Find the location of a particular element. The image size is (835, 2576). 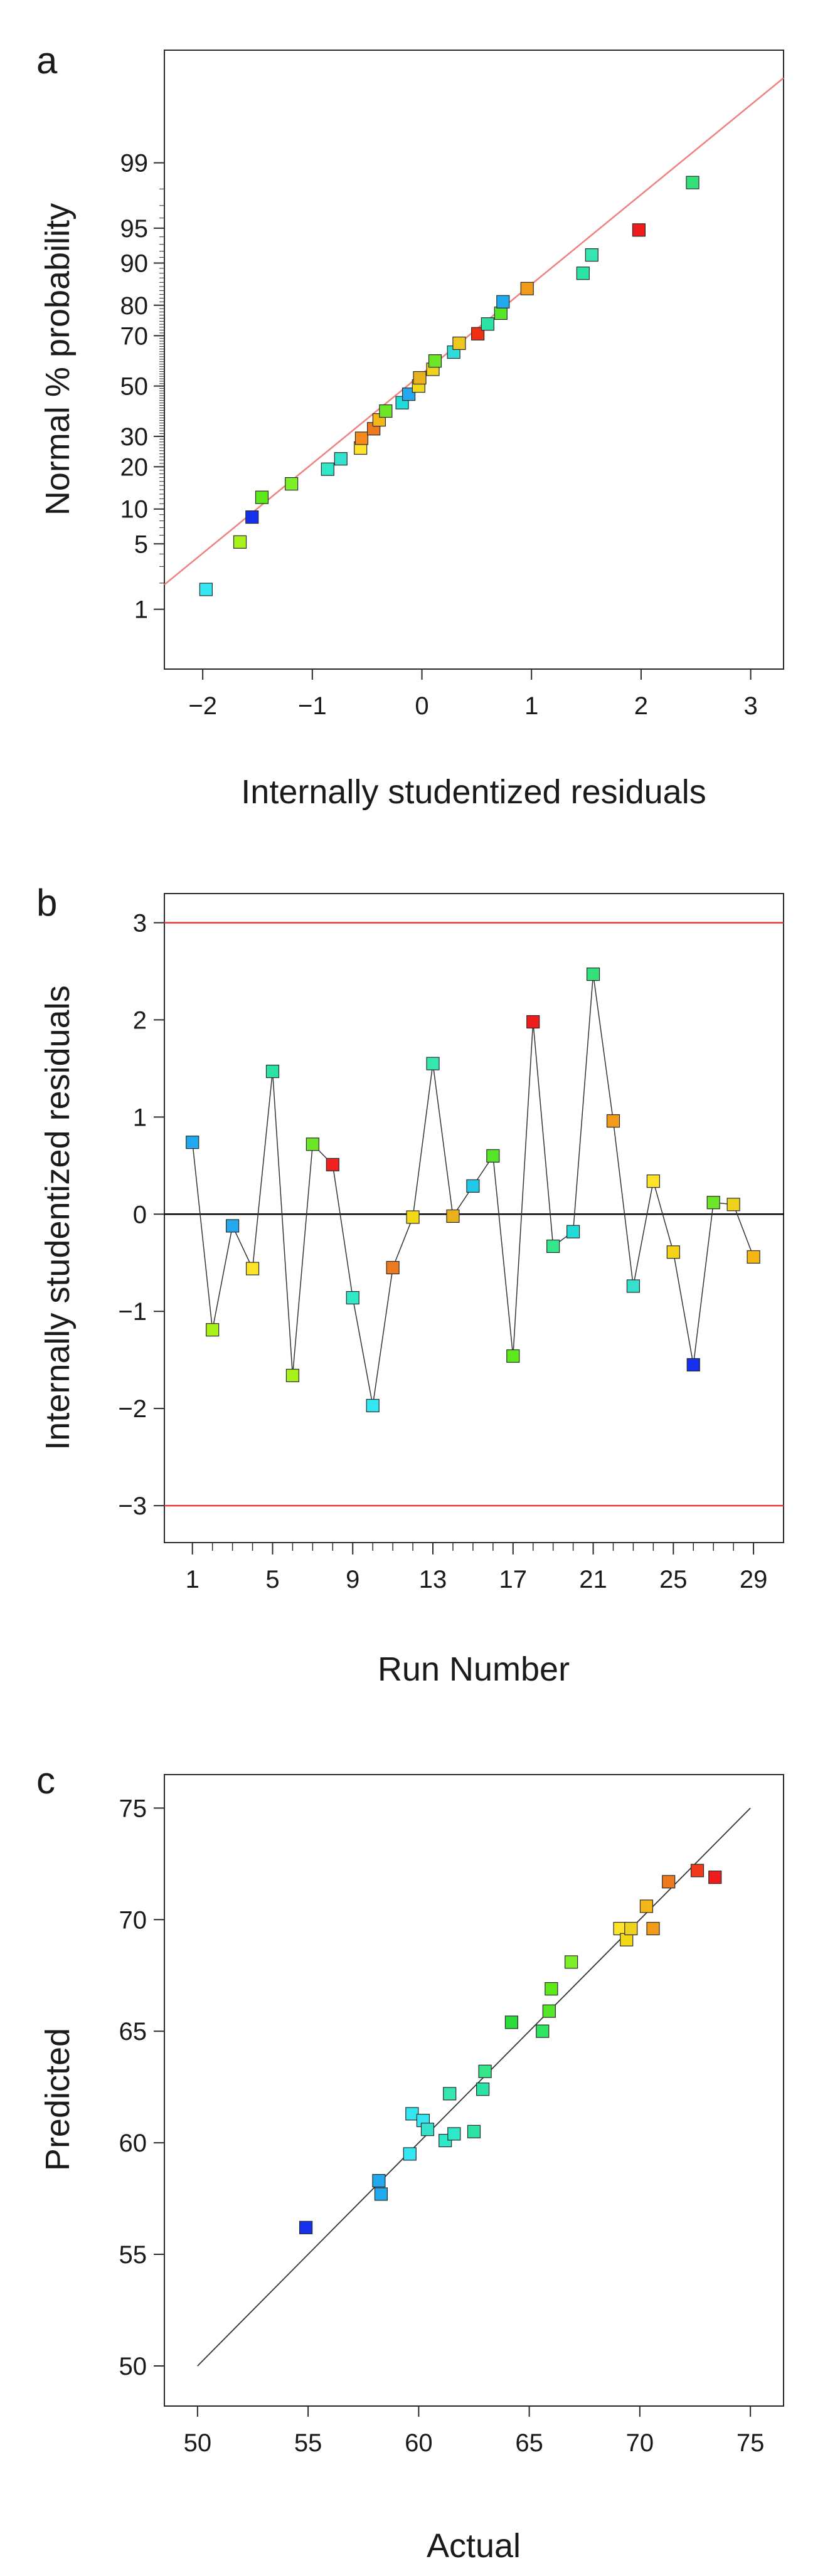

panel-a-x-tick-label: −2 is located at coordinates (202, 706).